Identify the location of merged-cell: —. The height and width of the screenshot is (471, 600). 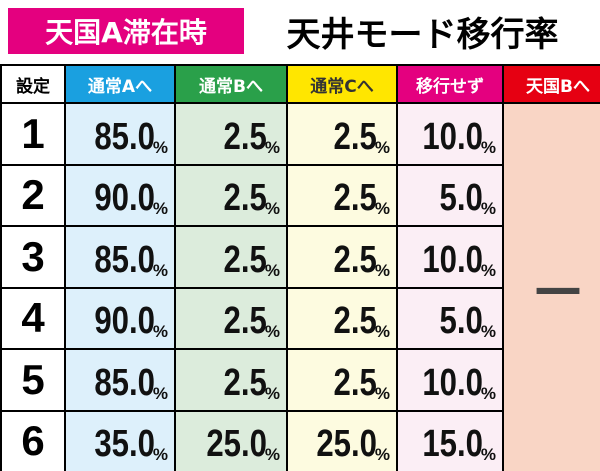
(552, 287).